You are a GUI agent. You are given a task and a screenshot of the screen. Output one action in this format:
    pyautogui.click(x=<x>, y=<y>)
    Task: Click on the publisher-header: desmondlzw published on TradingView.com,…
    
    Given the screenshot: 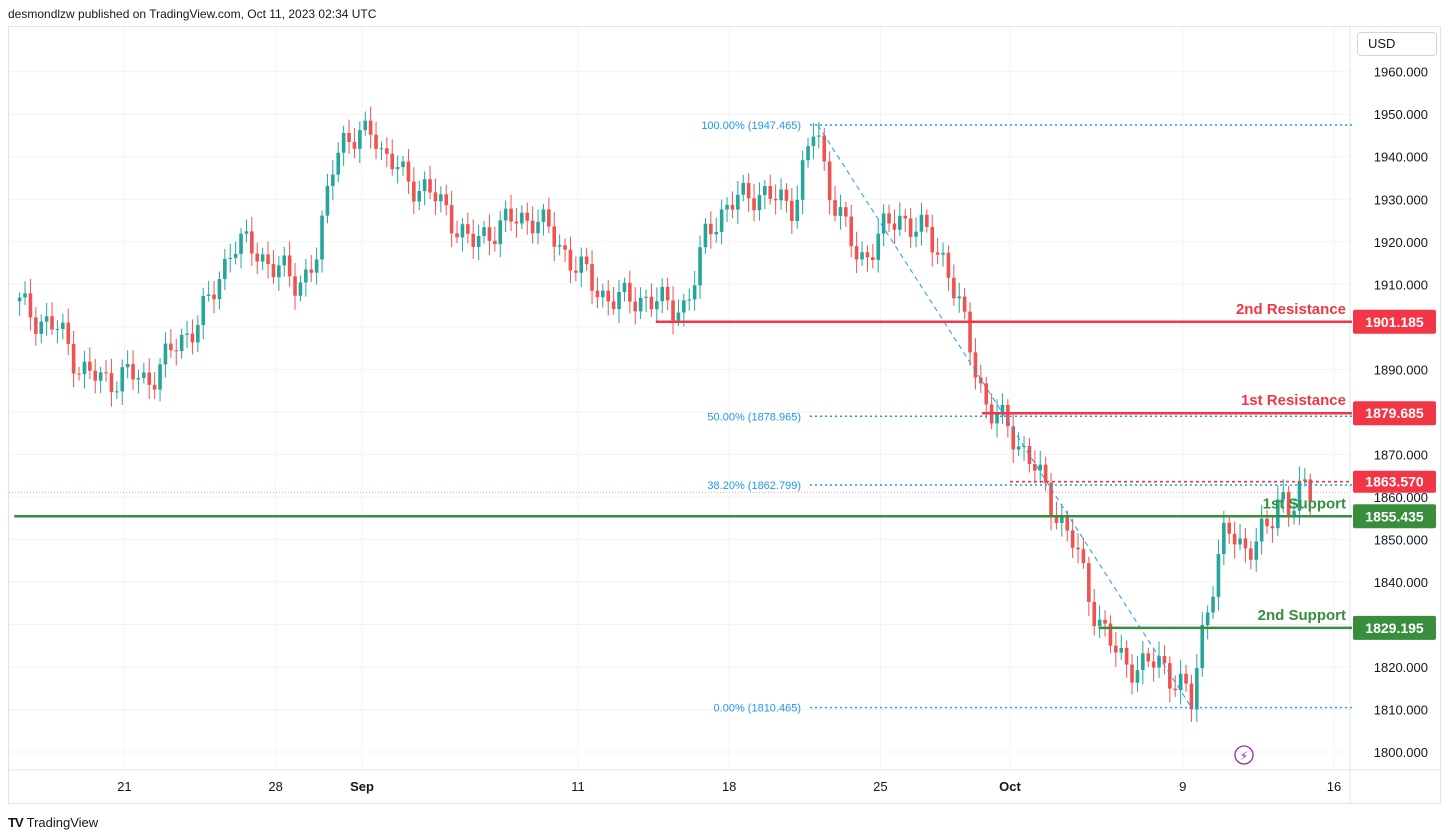 What is the action you would take?
    pyautogui.click(x=192, y=14)
    